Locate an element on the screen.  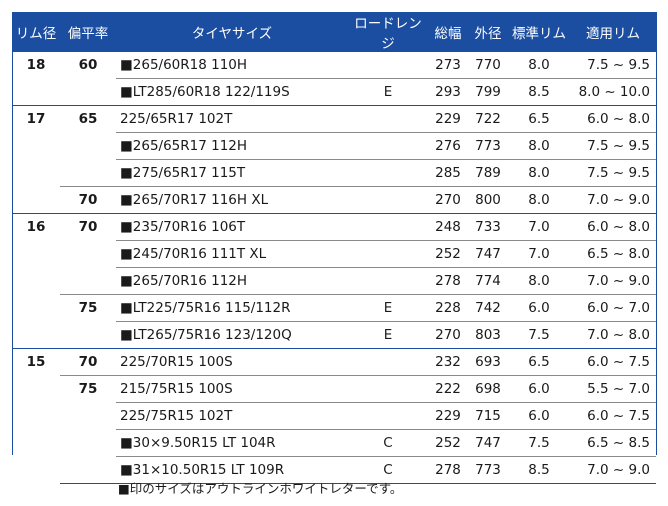
table-row: ■245/70R16 111T XL 252 747 7.0 6.5 ~ 8.0 is located at coordinates (334, 254).